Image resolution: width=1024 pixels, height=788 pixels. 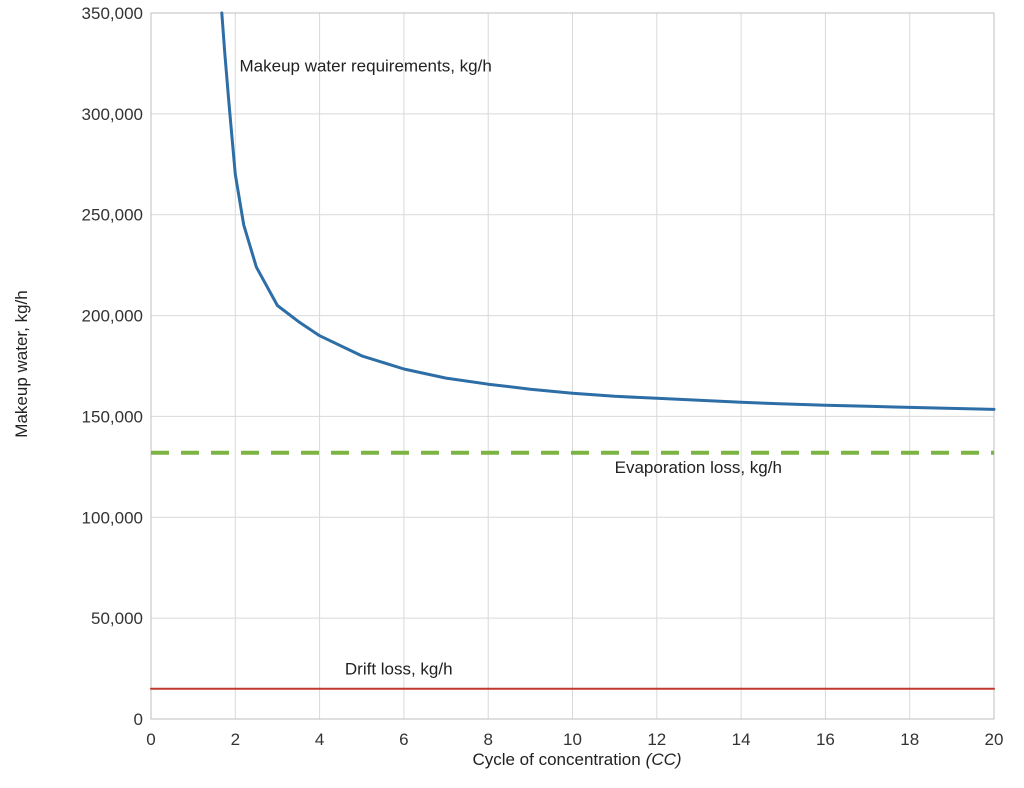 I want to click on x-tick-label: 2, so click(x=235, y=739).